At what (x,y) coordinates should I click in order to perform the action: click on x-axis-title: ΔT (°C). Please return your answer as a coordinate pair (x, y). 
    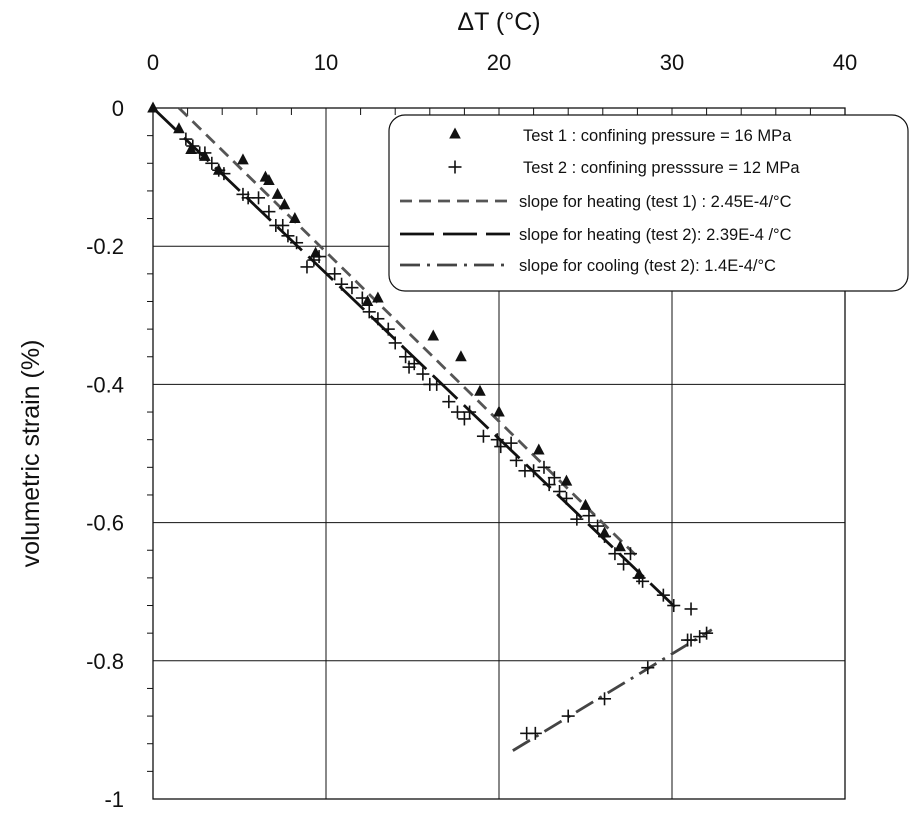
    Looking at the image, I should click on (498, 22).